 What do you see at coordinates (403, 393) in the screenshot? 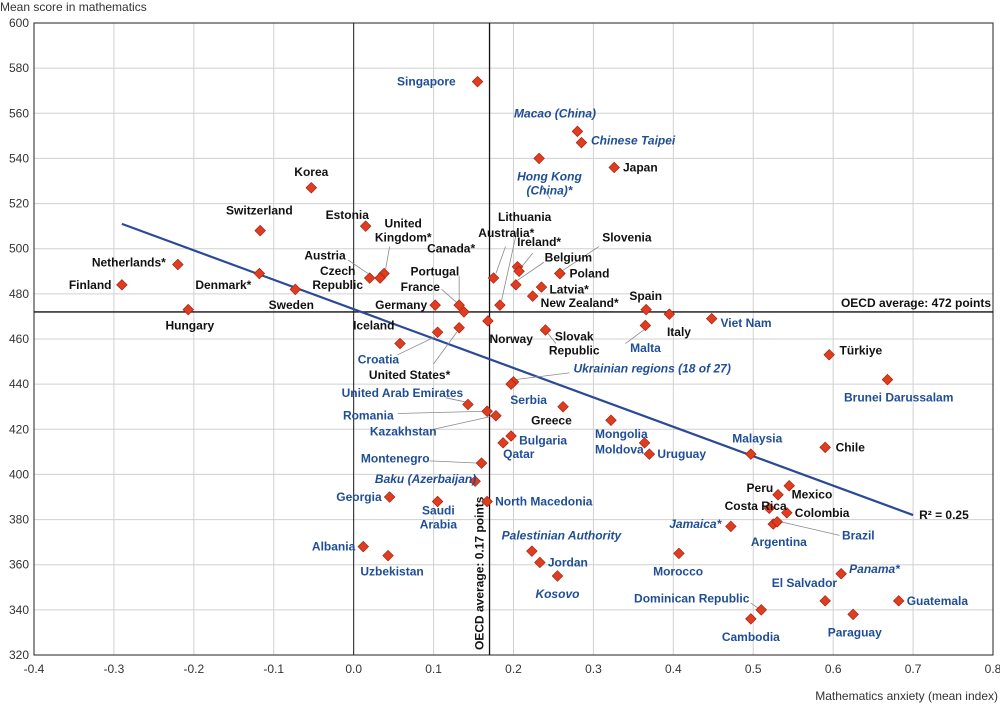
I see `label-united-arab-emirates: United Arab Emirates` at bounding box center [403, 393].